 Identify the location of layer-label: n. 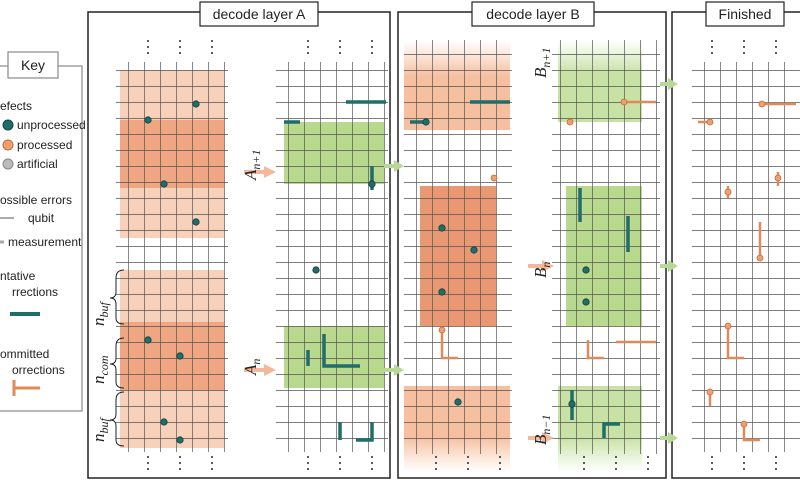
(546, 265).